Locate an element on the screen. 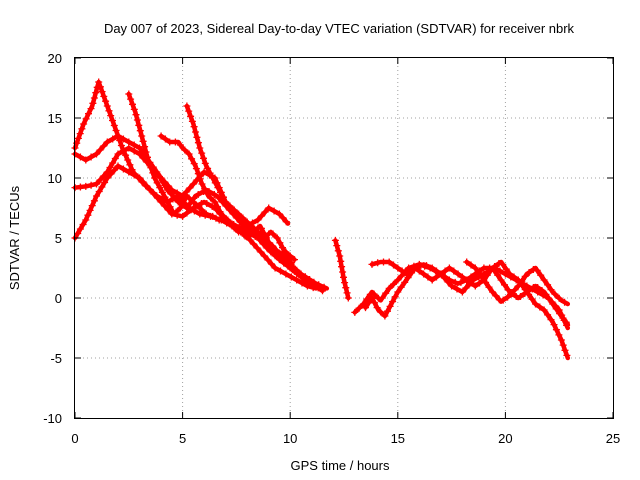  x-tick-label: 10 is located at coordinates (290, 438).